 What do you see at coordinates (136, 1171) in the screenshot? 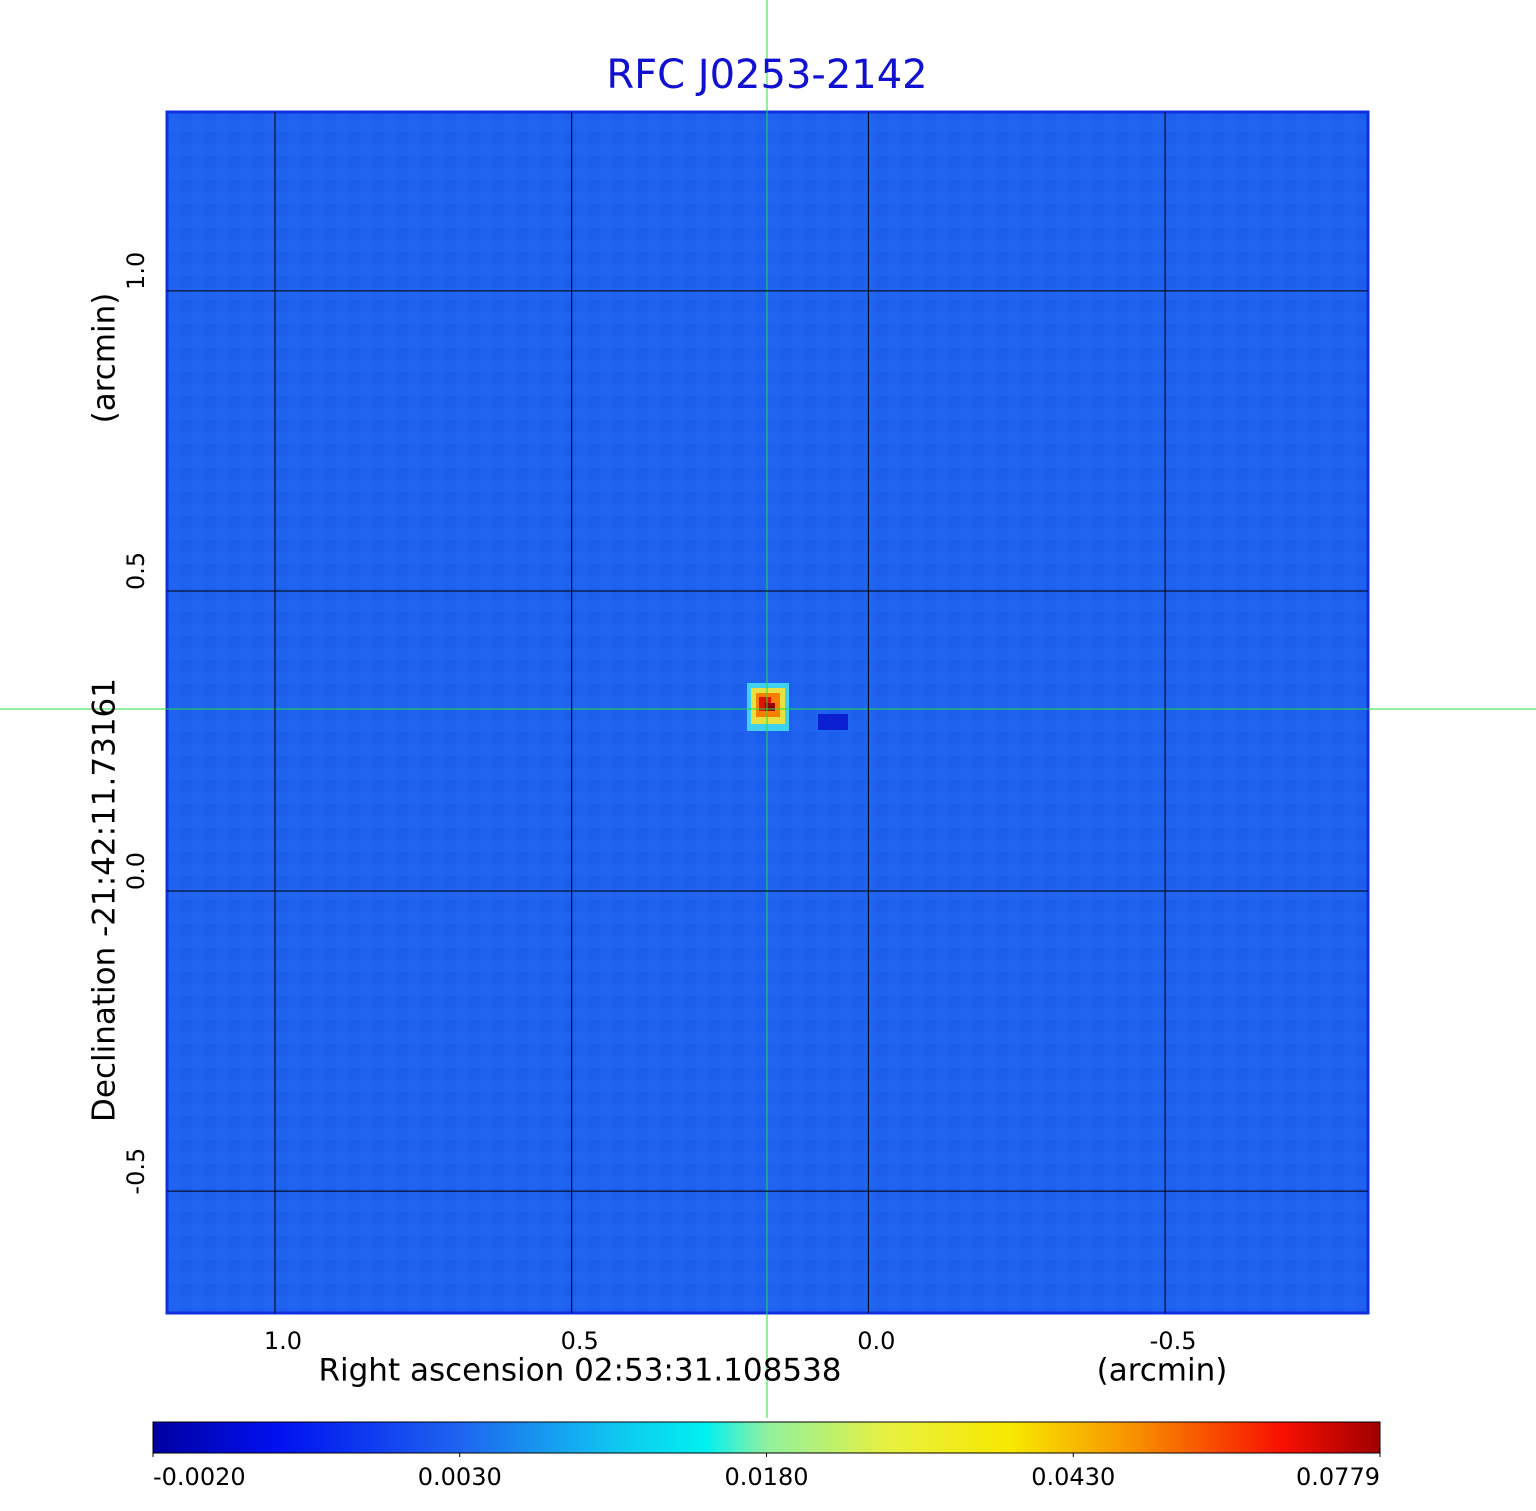
I see `y-tick-label: -0.5` at bounding box center [136, 1171].